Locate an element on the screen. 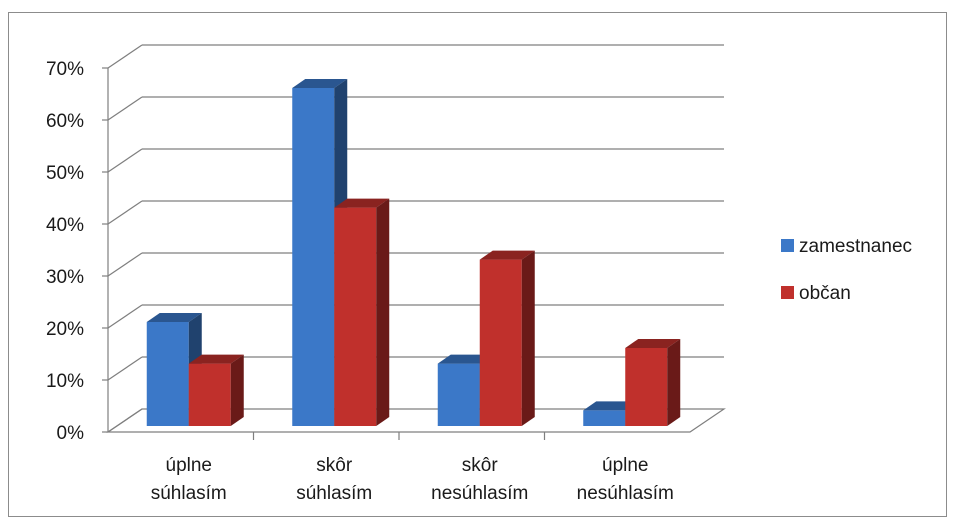 This screenshot has width=957, height=519. bar-zamestnanec is located at coordinates (320, 252).